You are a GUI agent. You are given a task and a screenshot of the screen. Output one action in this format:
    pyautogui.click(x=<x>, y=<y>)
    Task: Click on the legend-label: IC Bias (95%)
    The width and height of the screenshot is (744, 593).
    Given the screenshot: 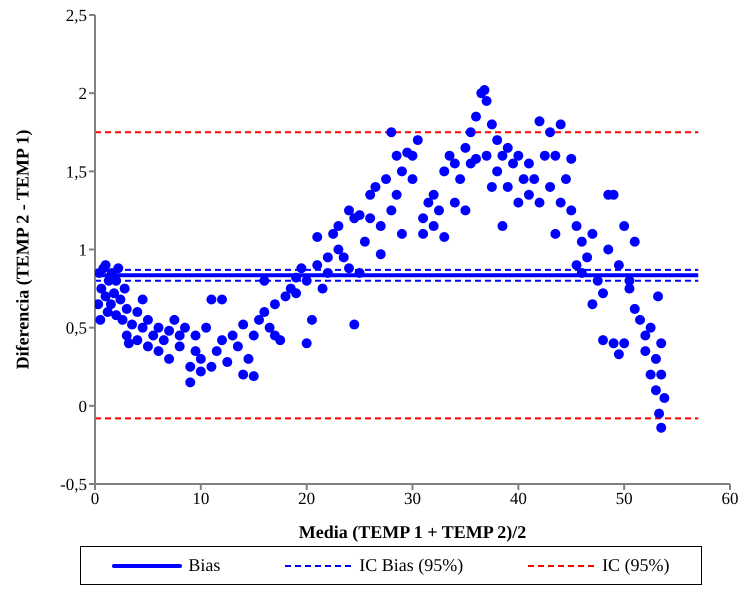 What is the action you would take?
    pyautogui.click(x=411, y=565)
    